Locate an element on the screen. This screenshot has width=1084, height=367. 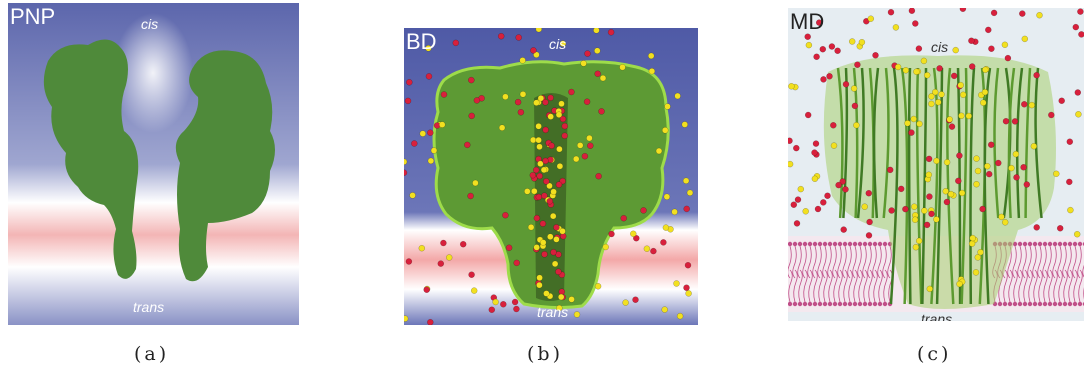
panel-tag: MD is located at coordinates (807, 21).